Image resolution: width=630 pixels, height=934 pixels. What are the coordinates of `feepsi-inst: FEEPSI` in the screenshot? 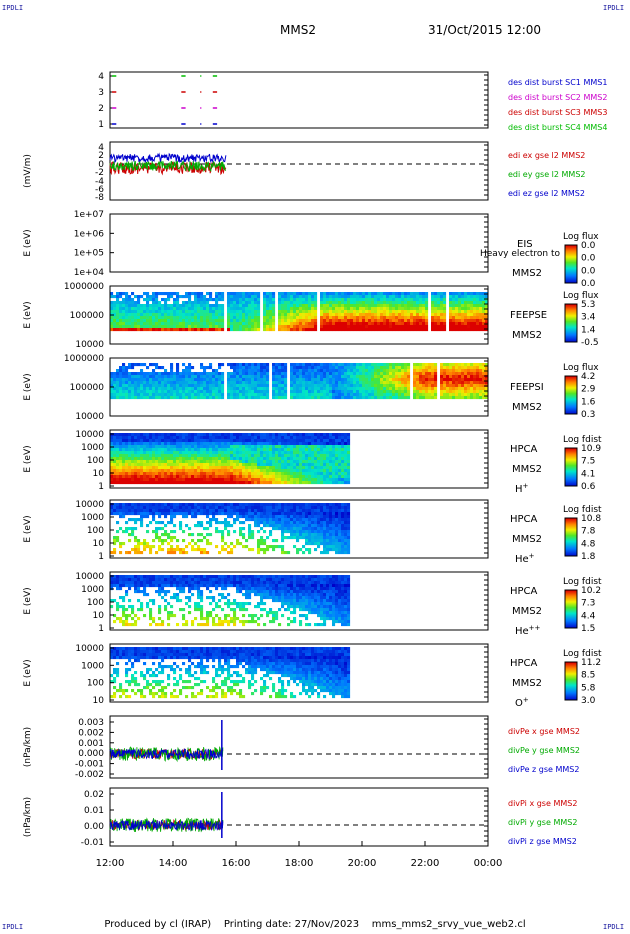 It's located at (527, 387).